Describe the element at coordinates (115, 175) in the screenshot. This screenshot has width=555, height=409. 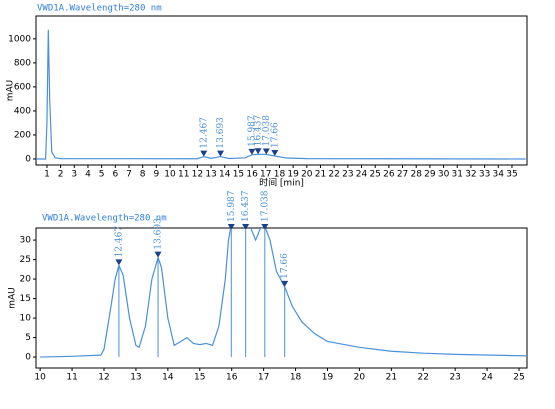
I see `x-tick-label: 6` at that location.